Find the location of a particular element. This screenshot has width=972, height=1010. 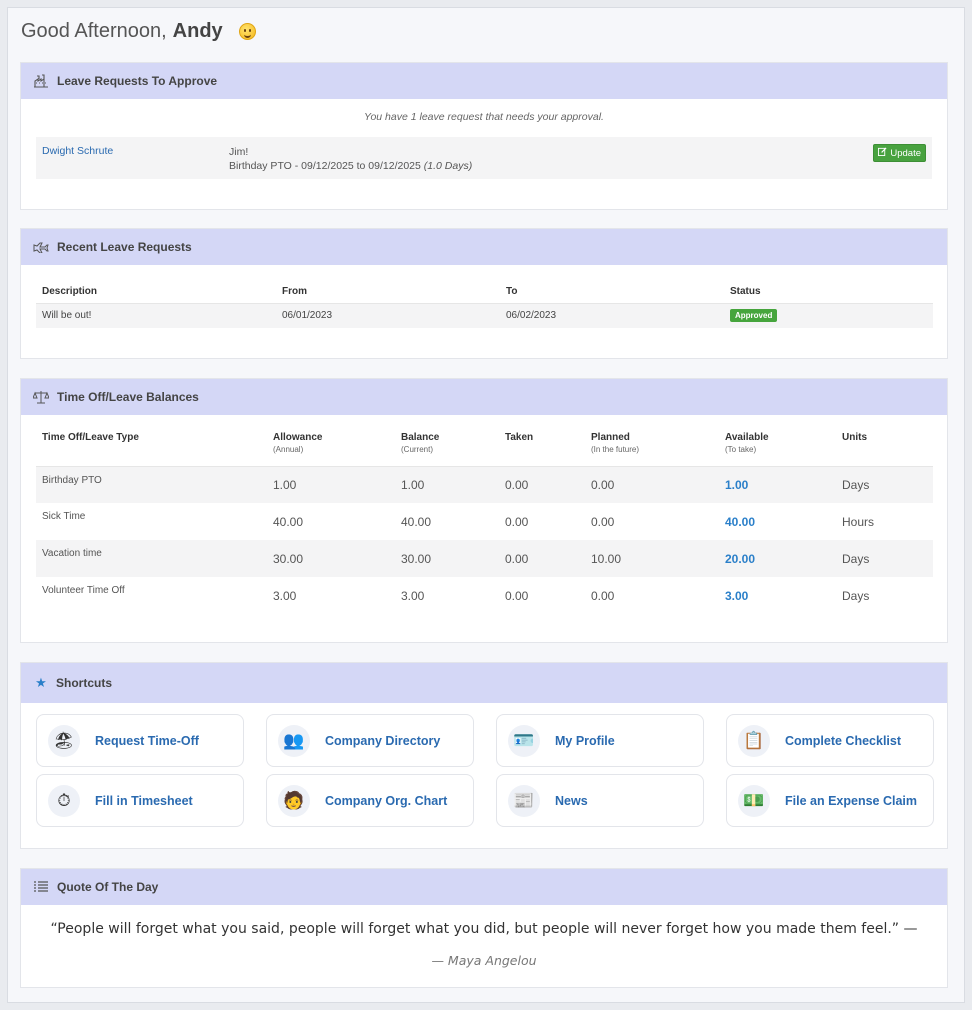

greeting: Good Afternoon, Andy is located at coordinates (138, 31).